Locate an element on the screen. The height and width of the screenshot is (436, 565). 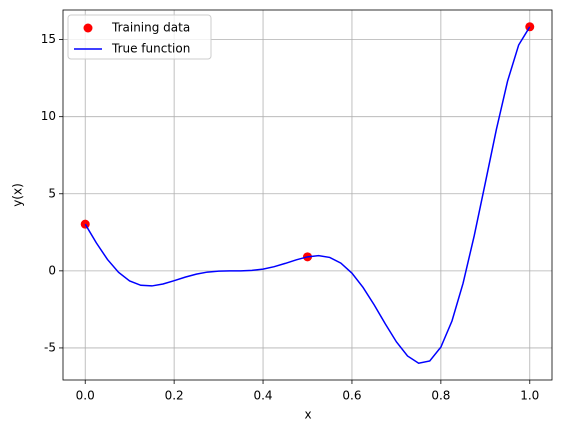
legend-box is located at coordinates (139, 37).